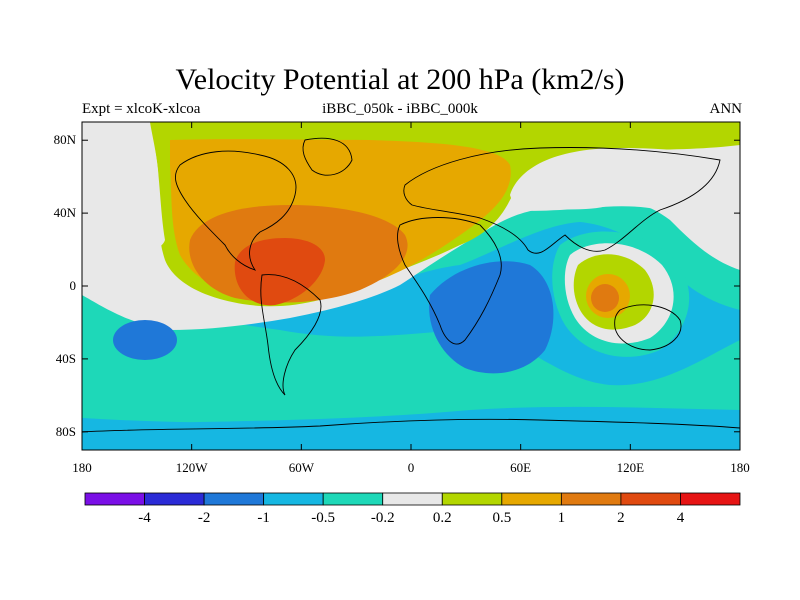 The width and height of the screenshot is (800, 600). I want to click on x-tick-label: 60W, so click(301, 467).